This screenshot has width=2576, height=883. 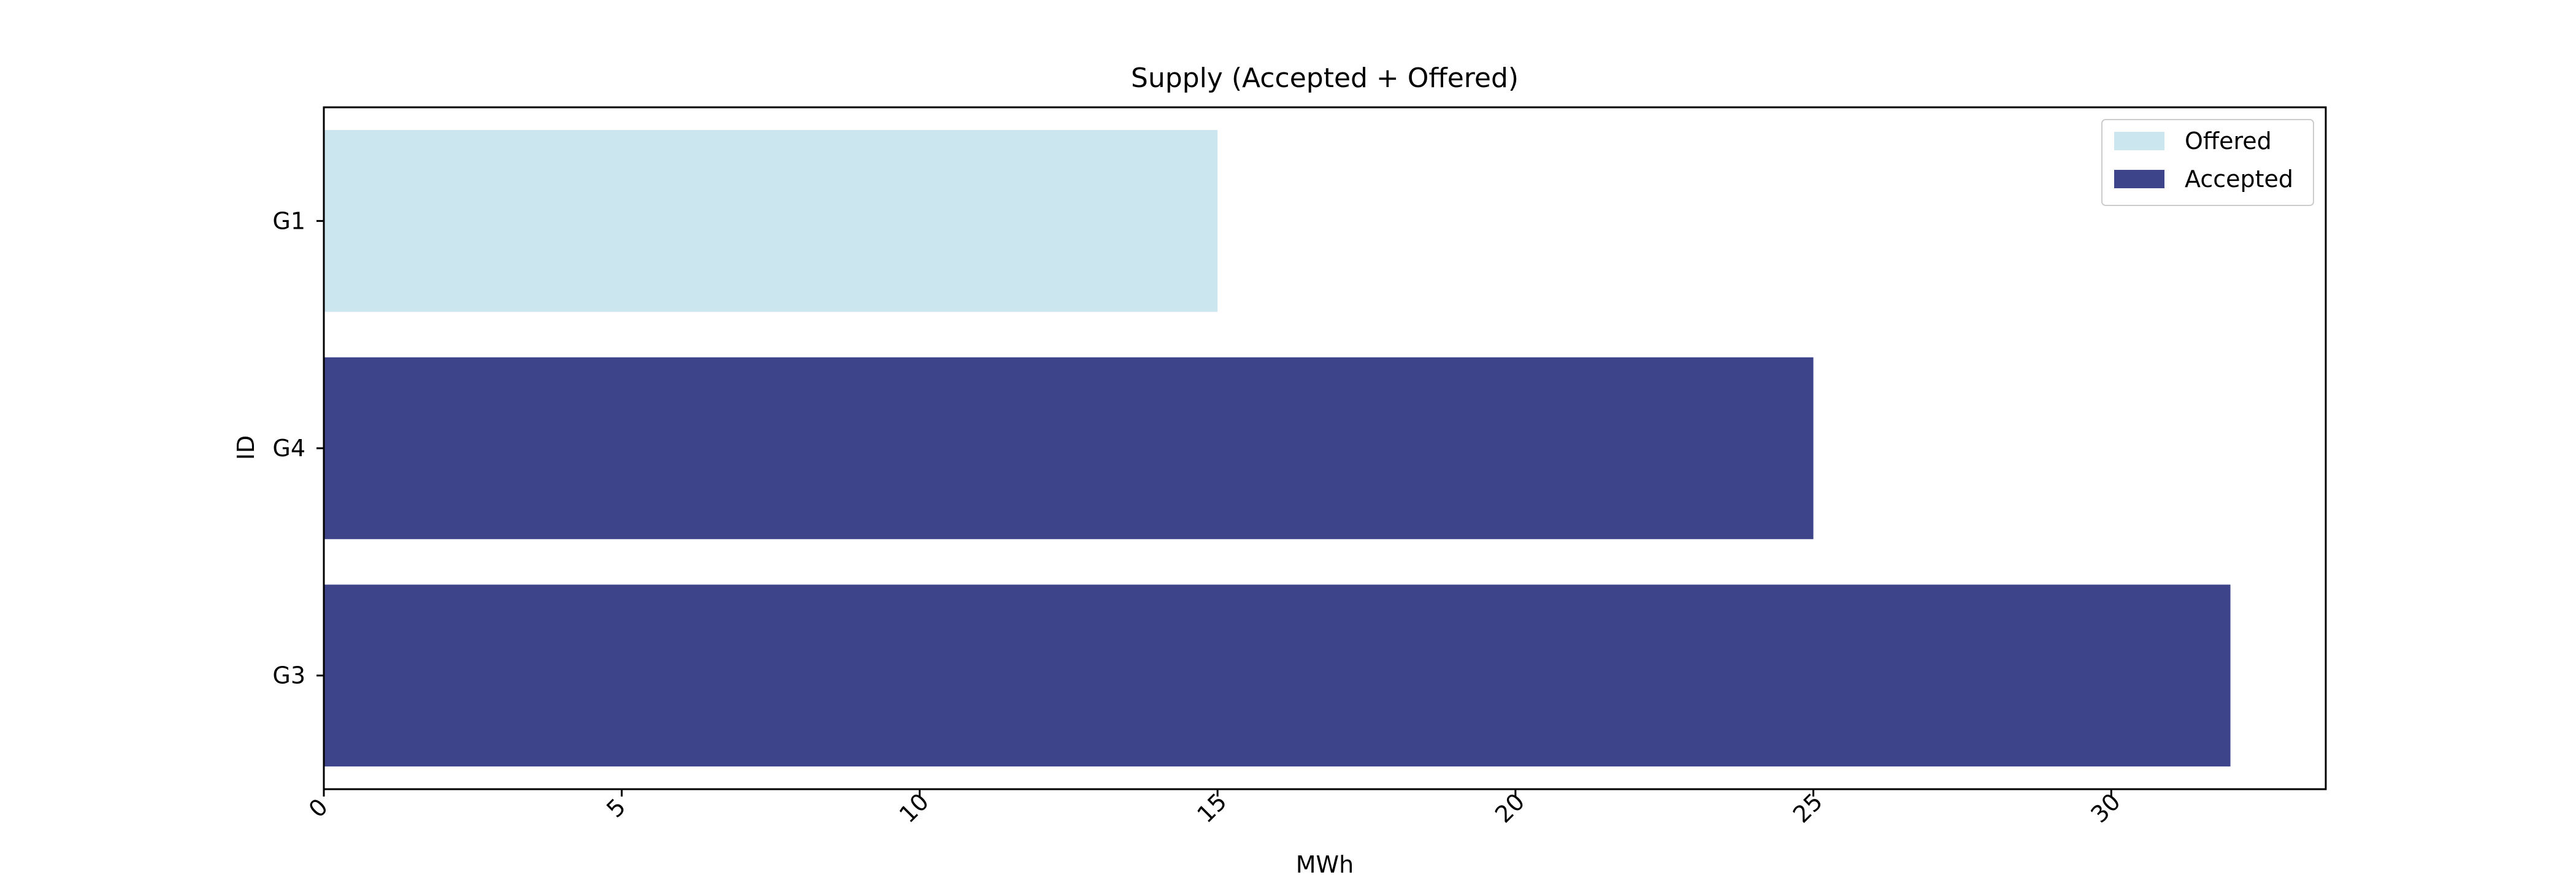 What do you see at coordinates (1325, 864) in the screenshot?
I see `x-axis-label: MWh` at bounding box center [1325, 864].